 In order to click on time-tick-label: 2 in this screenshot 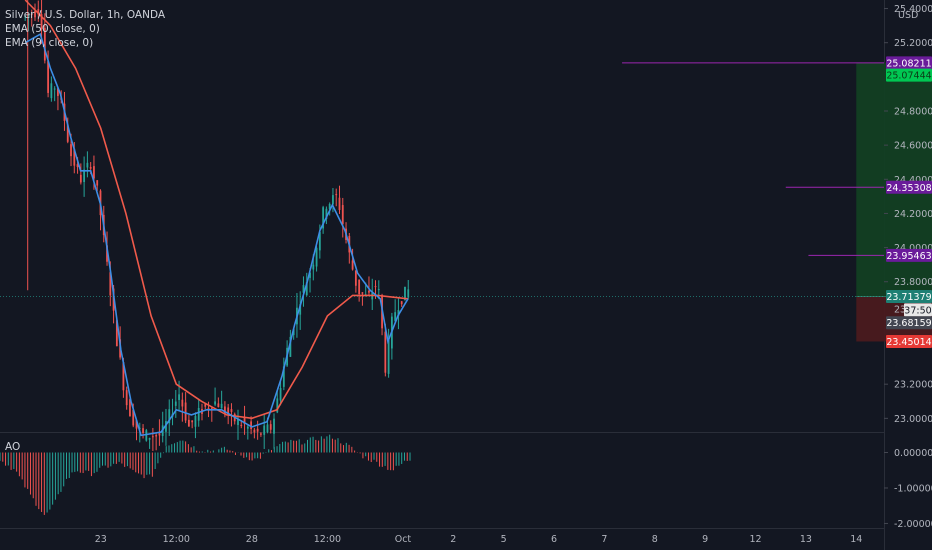, I will do `click(453, 539)`.